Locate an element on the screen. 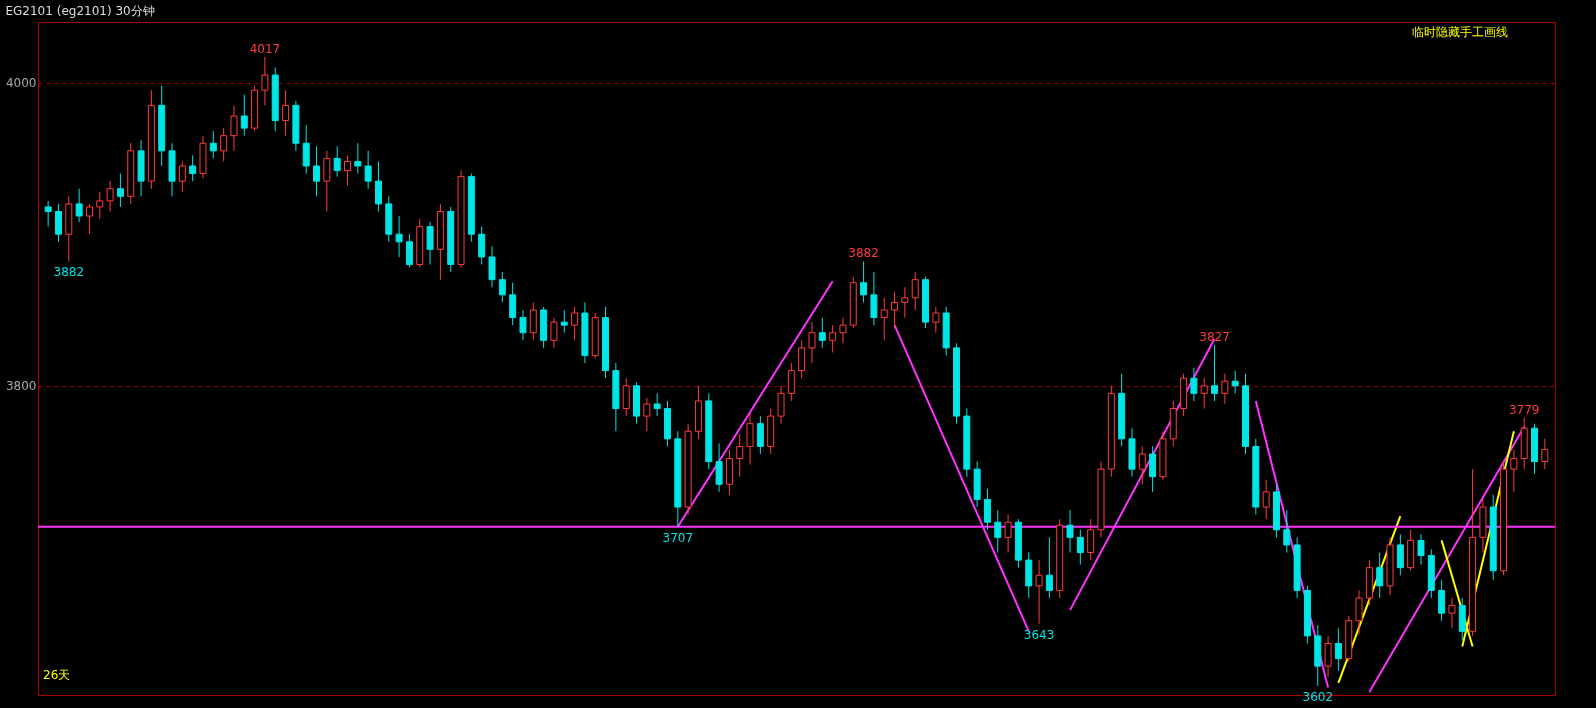 This screenshot has height=708, width=1596. annotation: 26天 is located at coordinates (57, 675).